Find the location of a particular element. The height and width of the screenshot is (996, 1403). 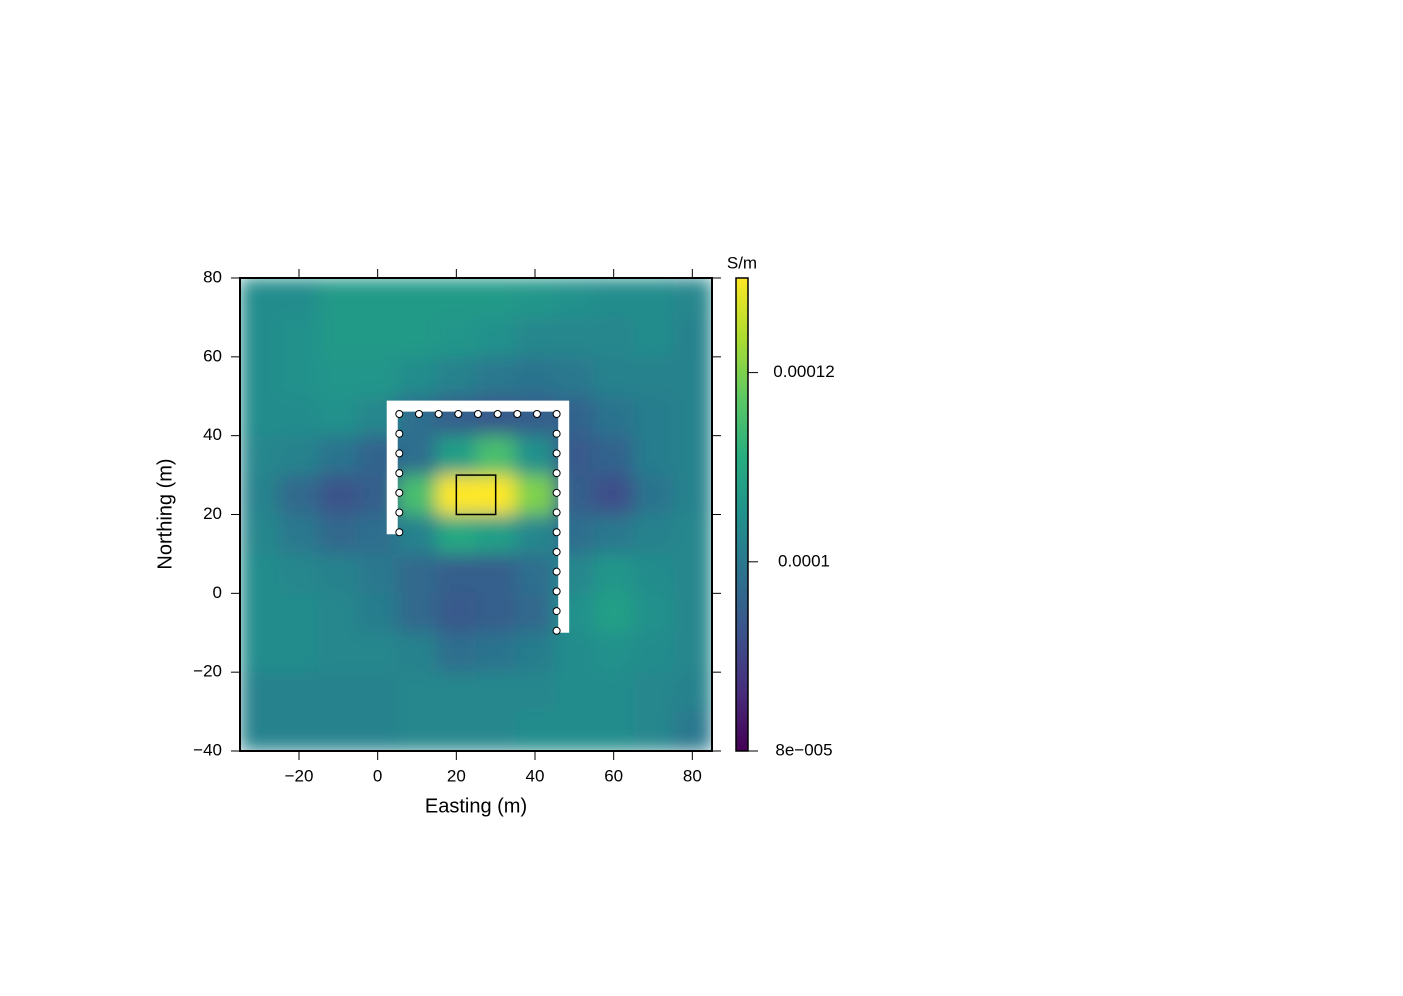

colorbar-tick-label: 0.00012 is located at coordinates (803, 371).